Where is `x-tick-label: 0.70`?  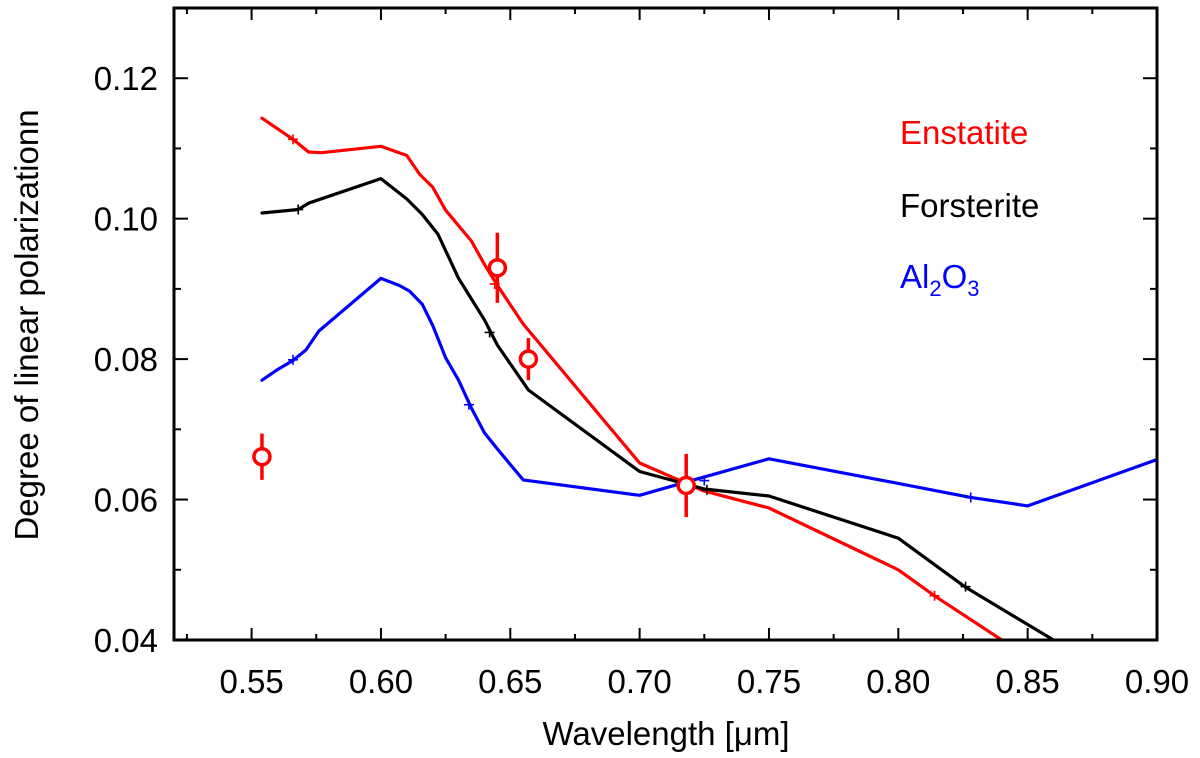
x-tick-label: 0.70 is located at coordinates (640, 681).